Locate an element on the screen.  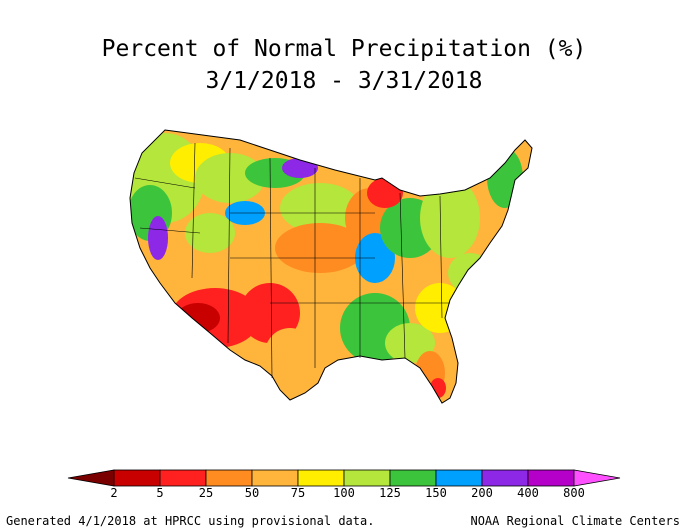
legend-arrow-high is located at coordinates (597, 478).